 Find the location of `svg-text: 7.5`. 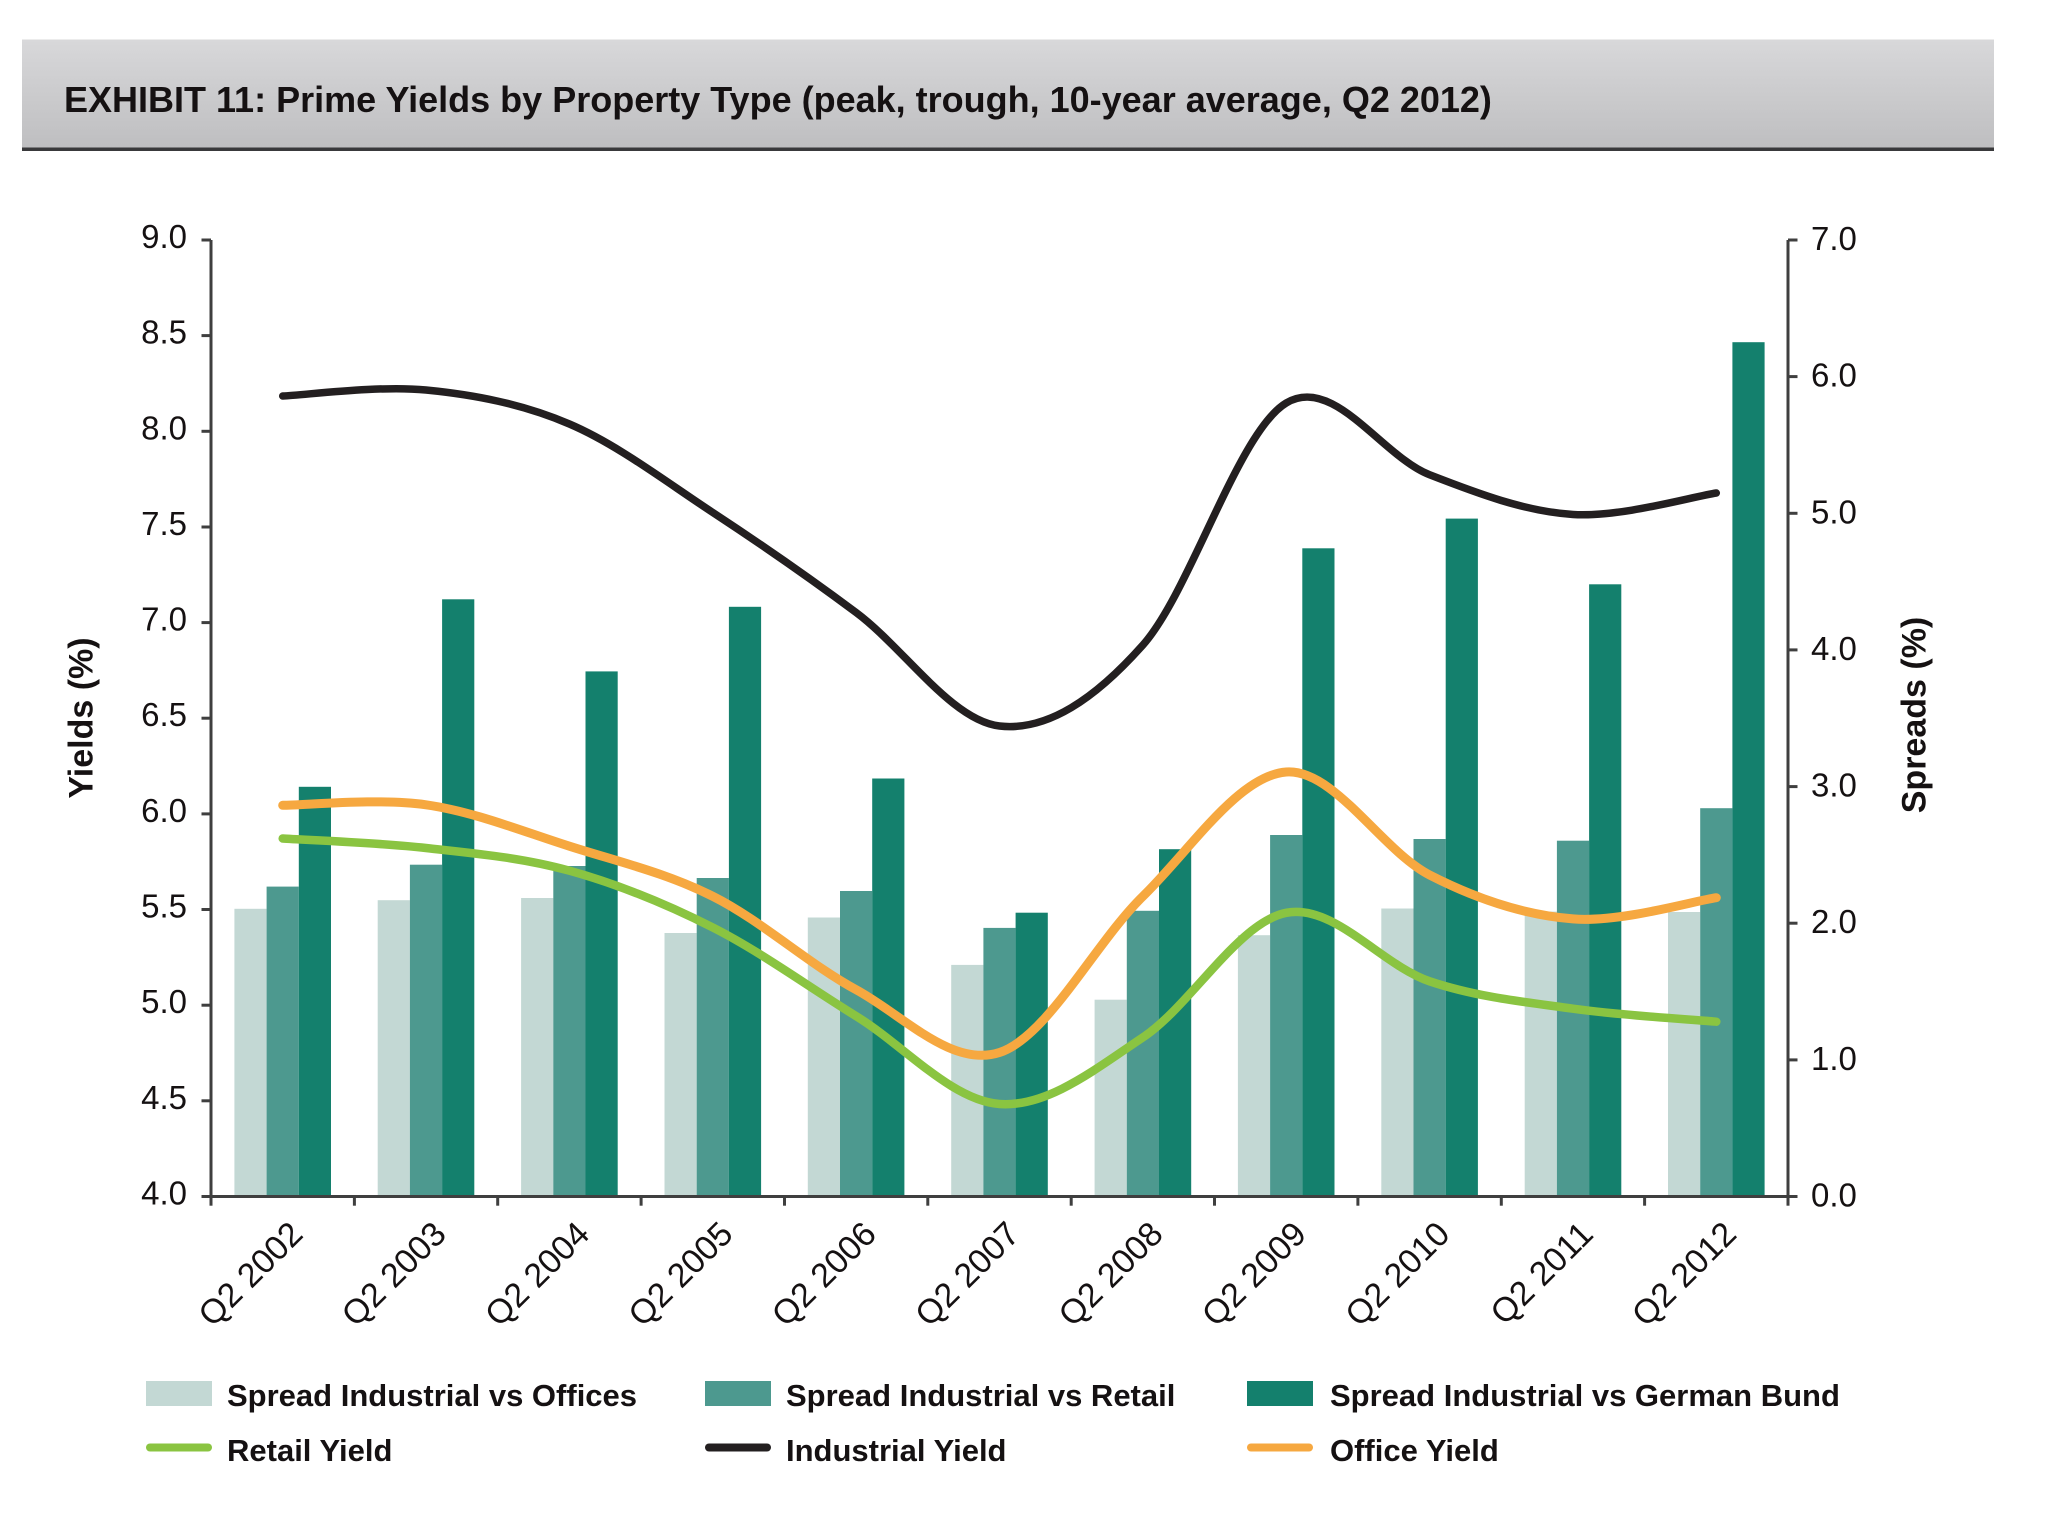

svg-text: 7.5 is located at coordinates (164, 523).